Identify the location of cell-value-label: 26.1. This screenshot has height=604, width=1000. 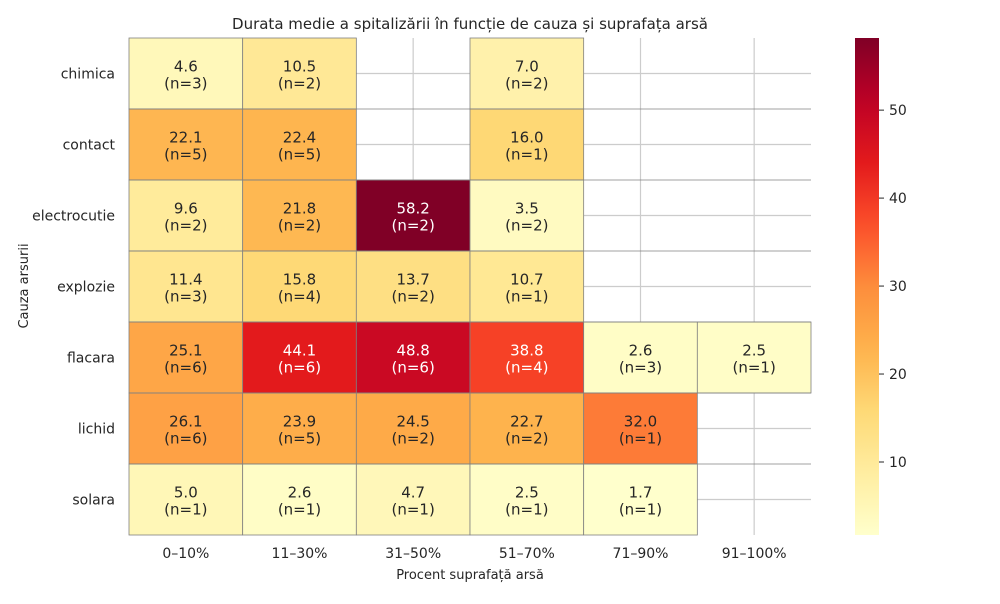
(185, 422).